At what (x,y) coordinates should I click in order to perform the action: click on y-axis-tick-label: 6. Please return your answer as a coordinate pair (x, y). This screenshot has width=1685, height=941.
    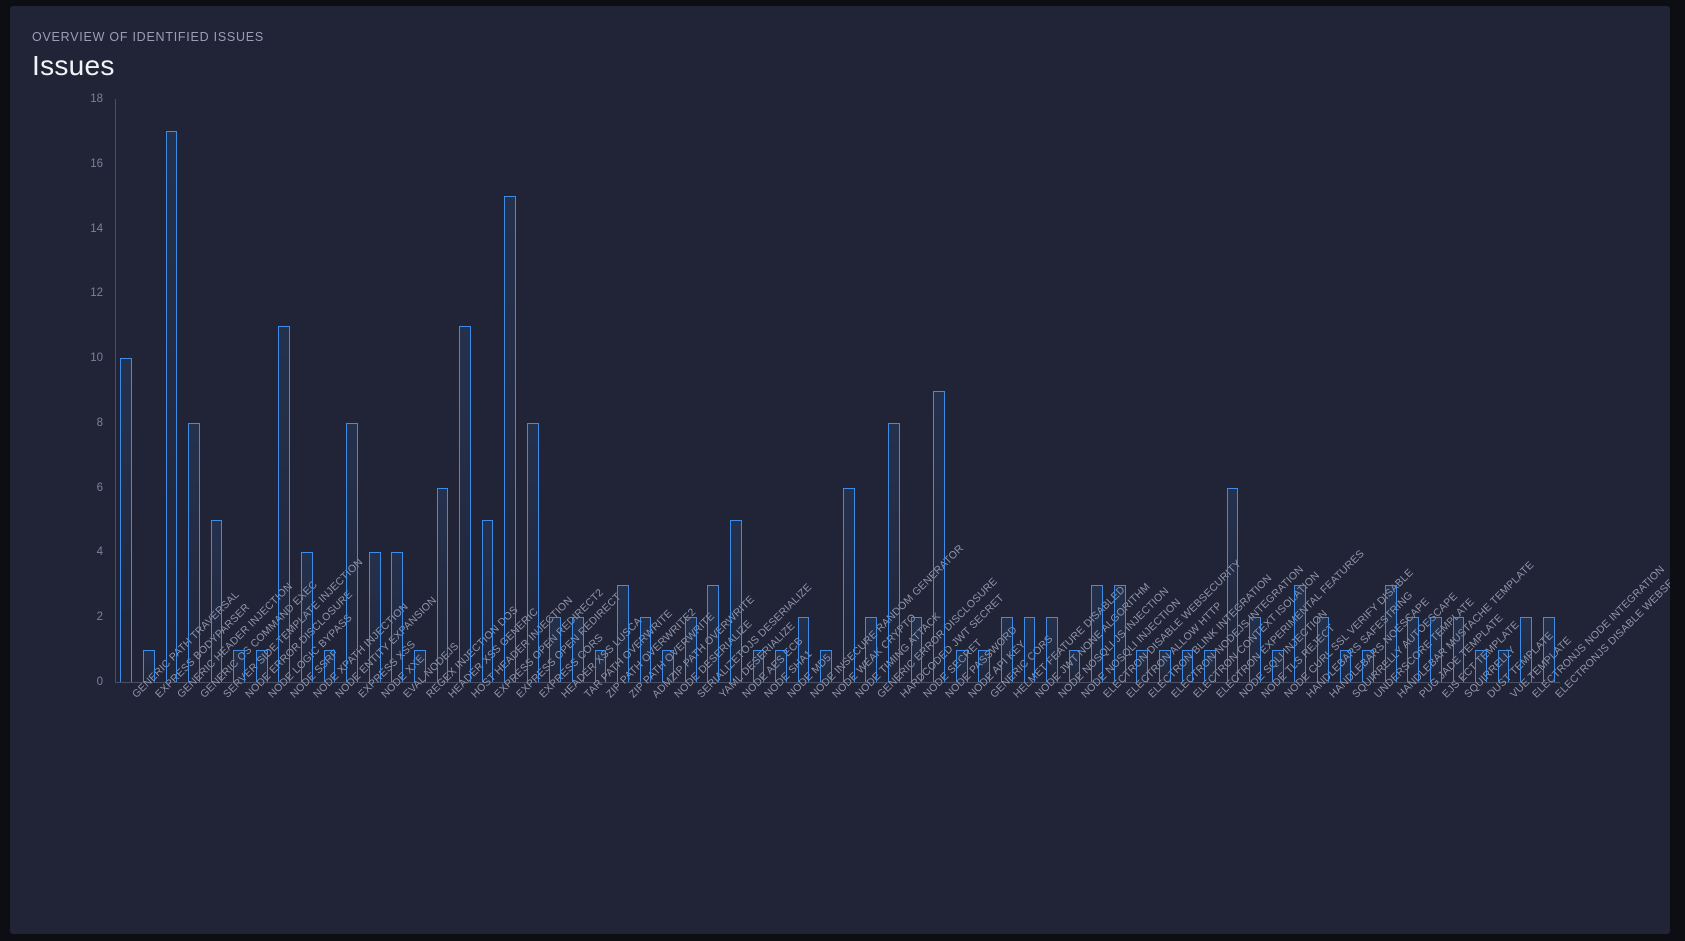
    Looking at the image, I should click on (99, 487).